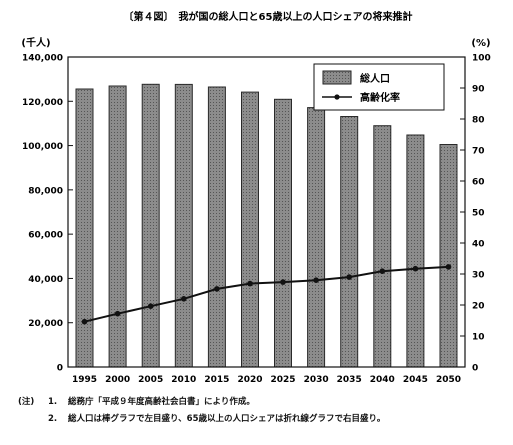  I want to click on legend: 総人口 高齢化率, so click(379, 87).